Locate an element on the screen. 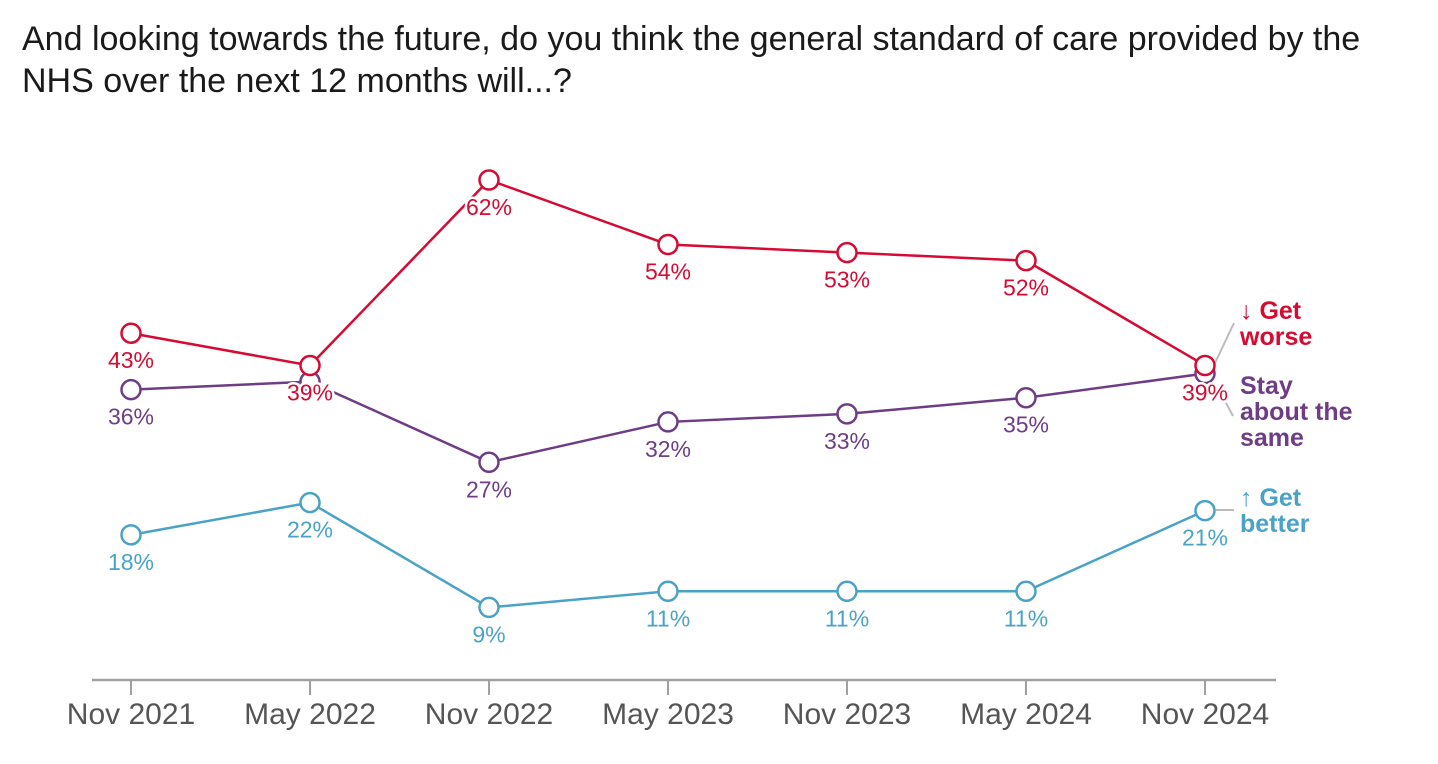 Image resolution: width=1438 pixels, height=764 pixels. data-label: 33% is located at coordinates (847, 441).